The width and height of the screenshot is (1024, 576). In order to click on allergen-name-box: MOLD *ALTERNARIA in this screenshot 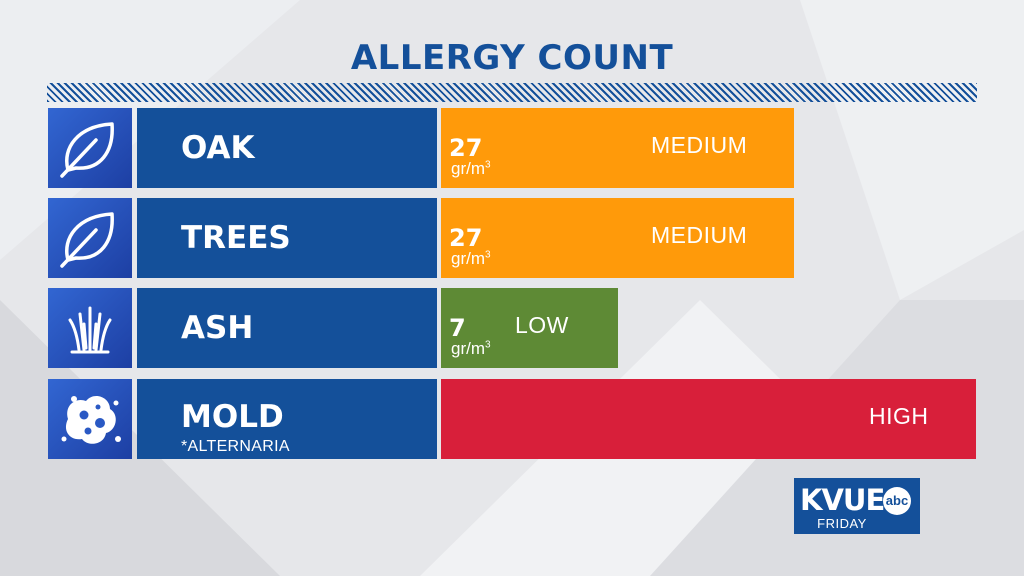, I will do `click(287, 419)`.